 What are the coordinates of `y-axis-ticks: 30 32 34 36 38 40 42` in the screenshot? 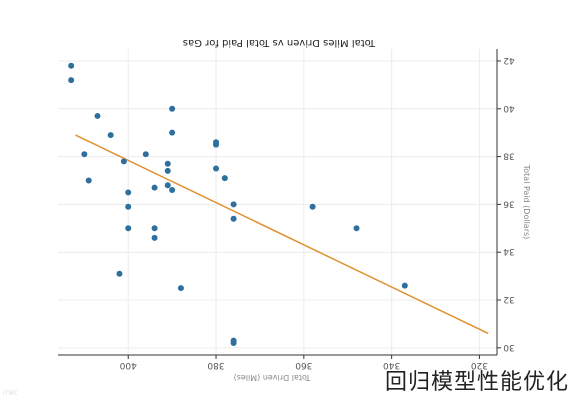 It's located at (506, 203).